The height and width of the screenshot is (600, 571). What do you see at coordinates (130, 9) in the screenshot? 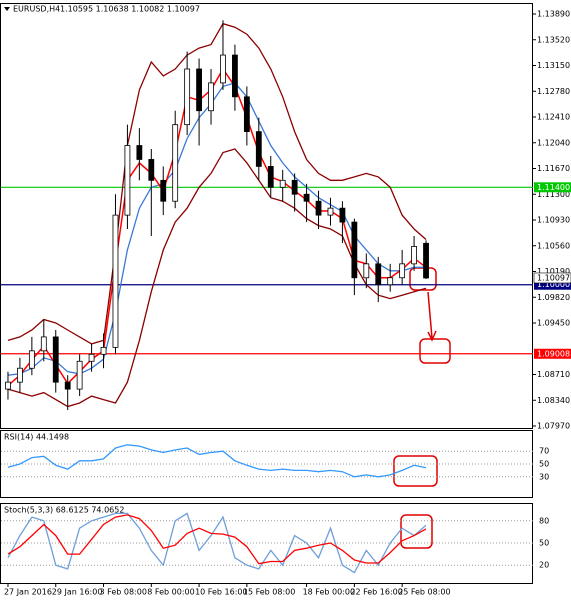
I see `chart-subtitle: 1.10595 1.10638 1.10082 1.10097` at bounding box center [130, 9].